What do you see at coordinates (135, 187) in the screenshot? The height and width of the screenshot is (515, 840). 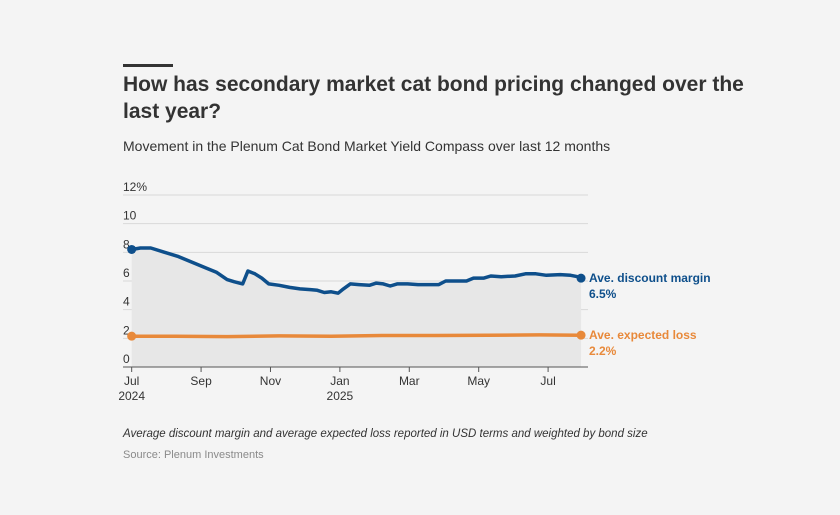 I see `y-tick-label: 12%` at bounding box center [135, 187].